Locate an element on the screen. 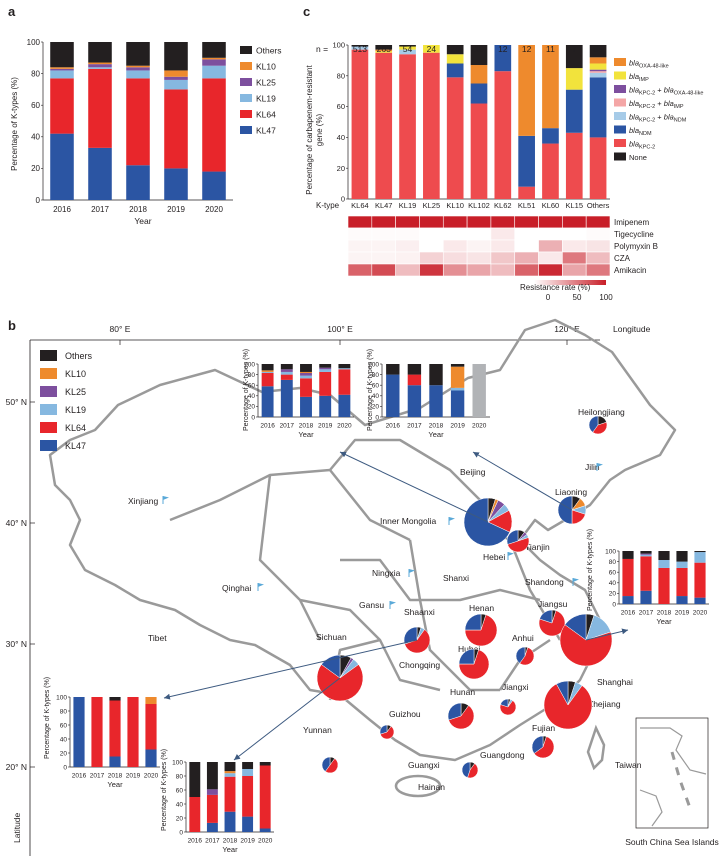 Image resolution: width=721 pixels, height=856 pixels. ktype-label-kl19: KL19 is located at coordinates (408, 205).